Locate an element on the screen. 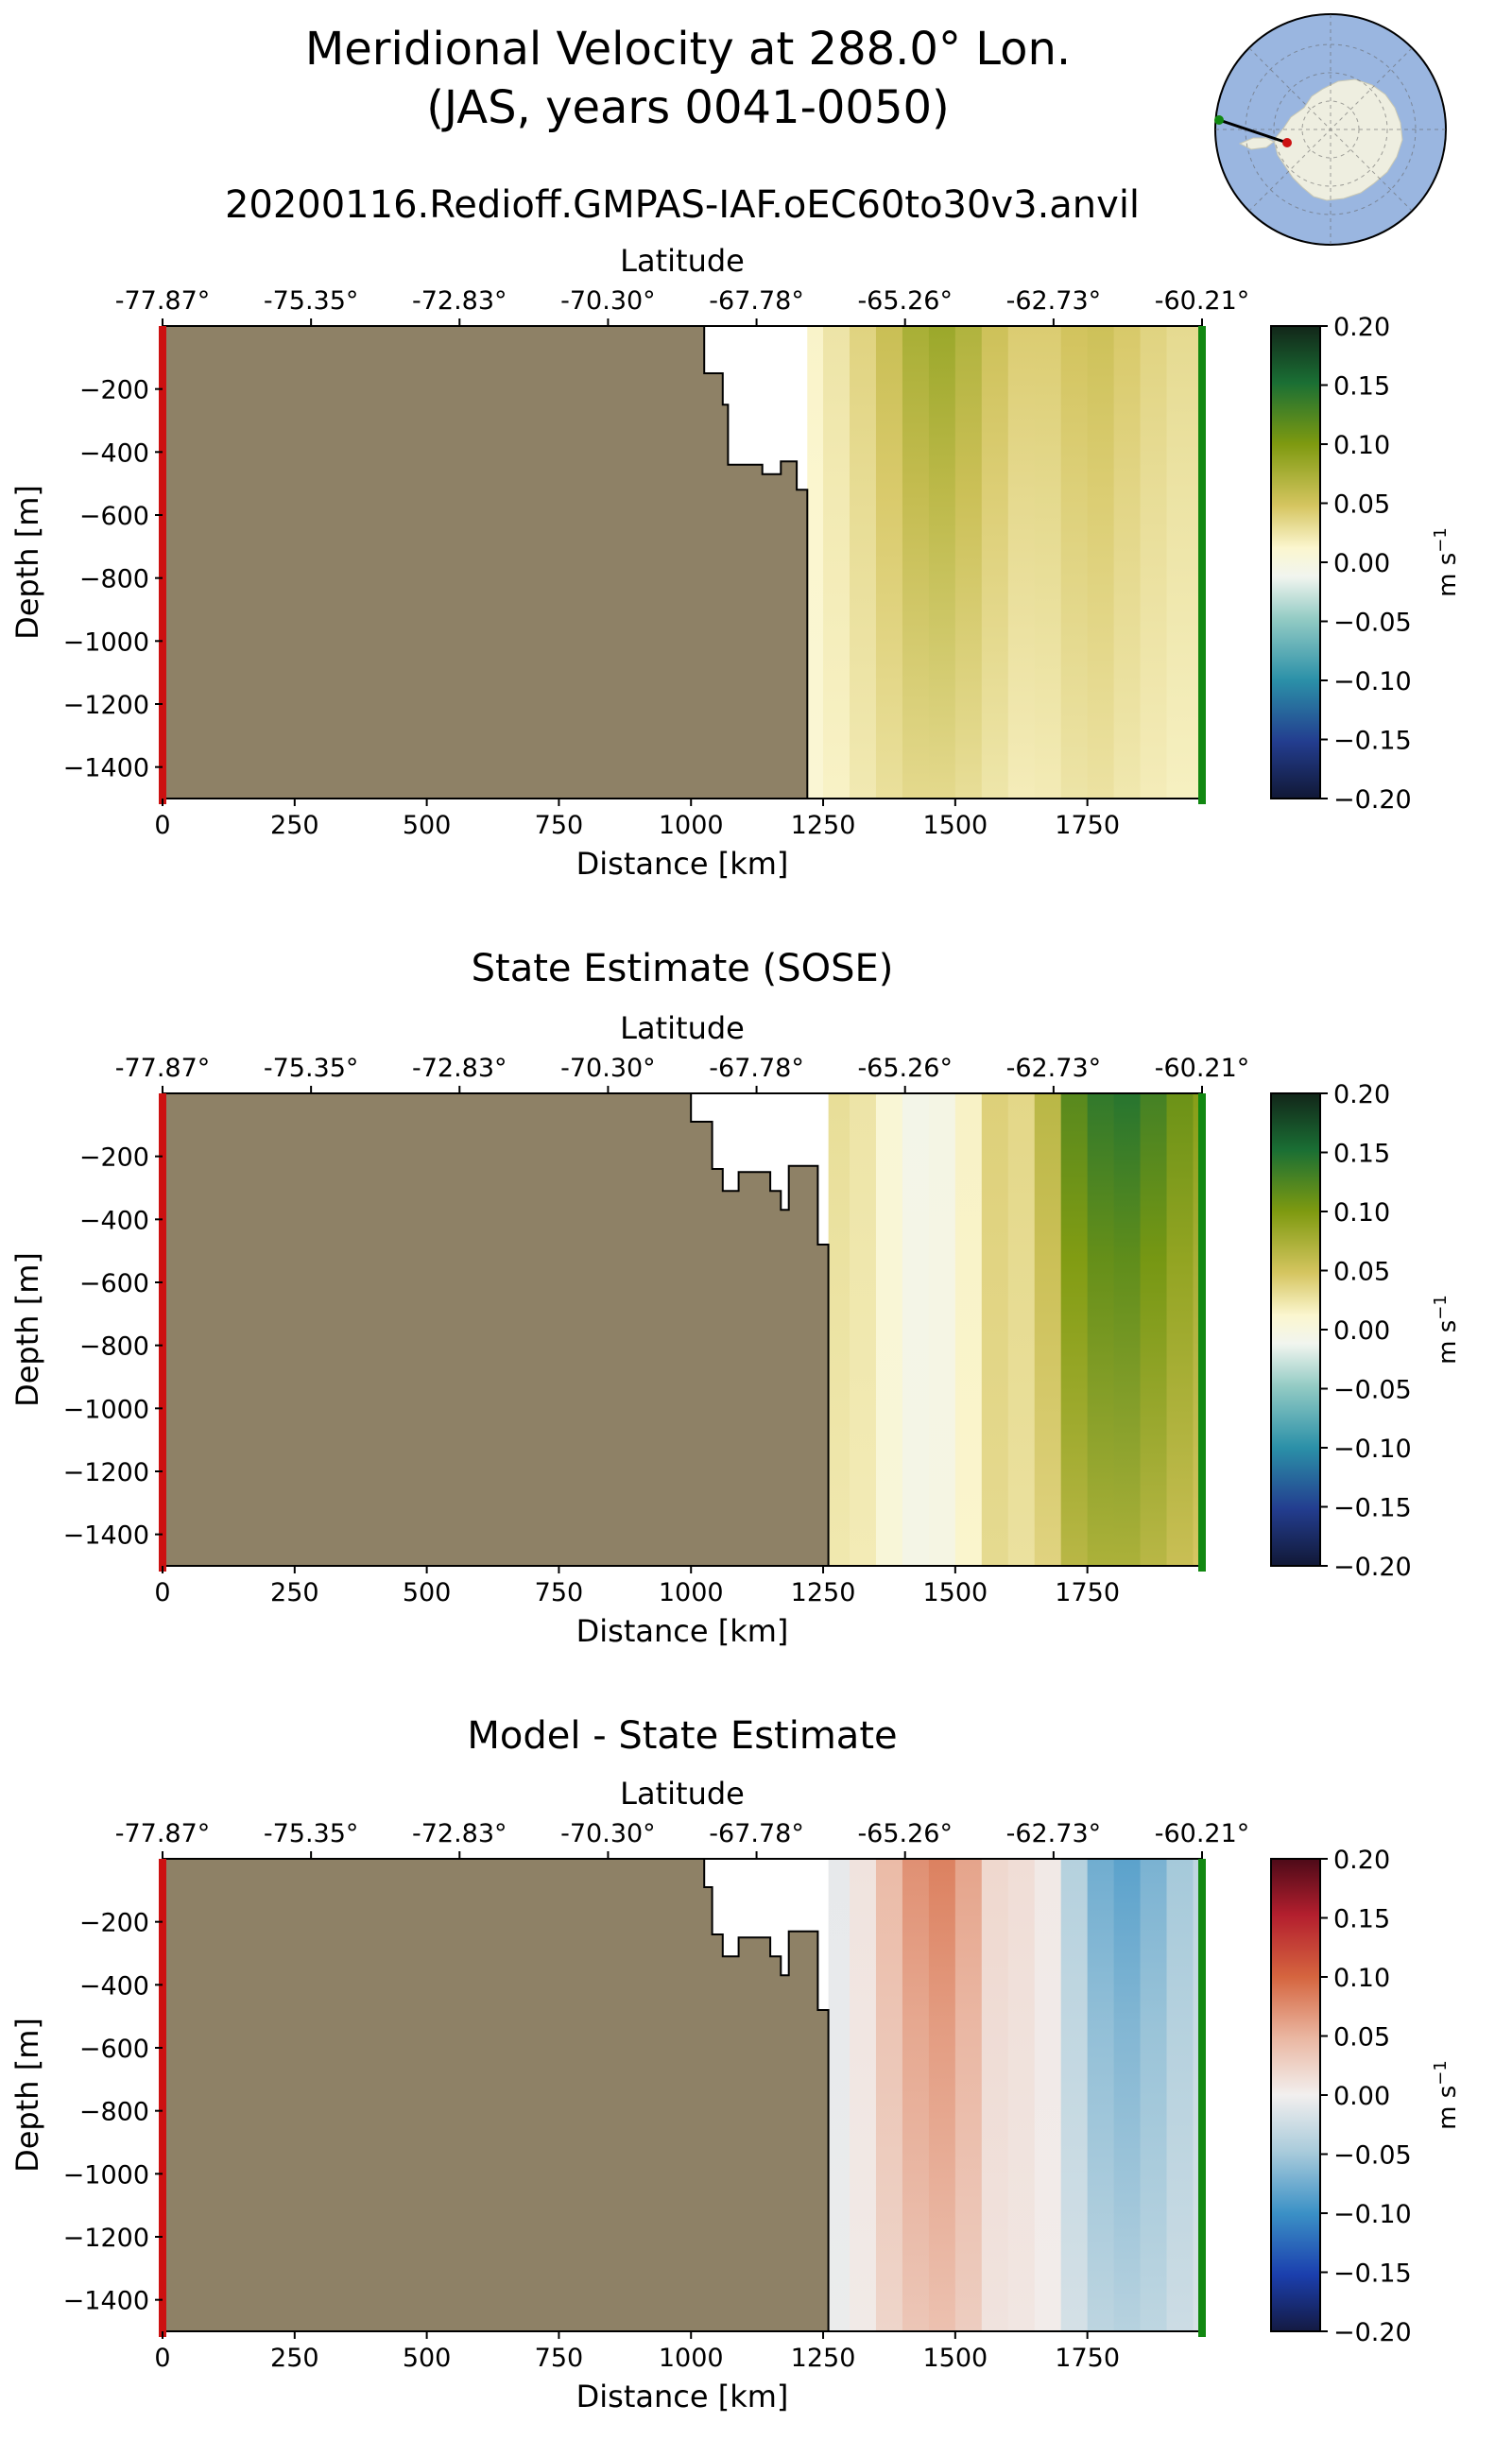  colorbar-tick-label: −0.20 is located at coordinates (1372, 2332).